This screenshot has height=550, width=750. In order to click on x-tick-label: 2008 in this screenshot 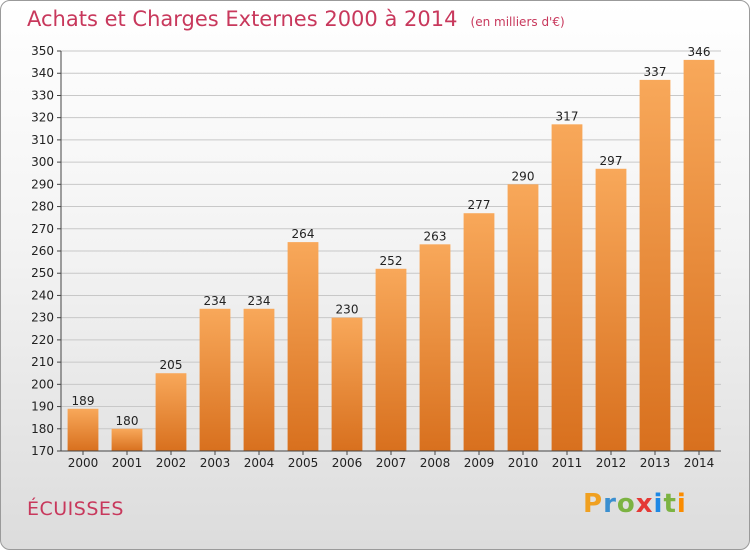, I will do `click(435, 463)`.